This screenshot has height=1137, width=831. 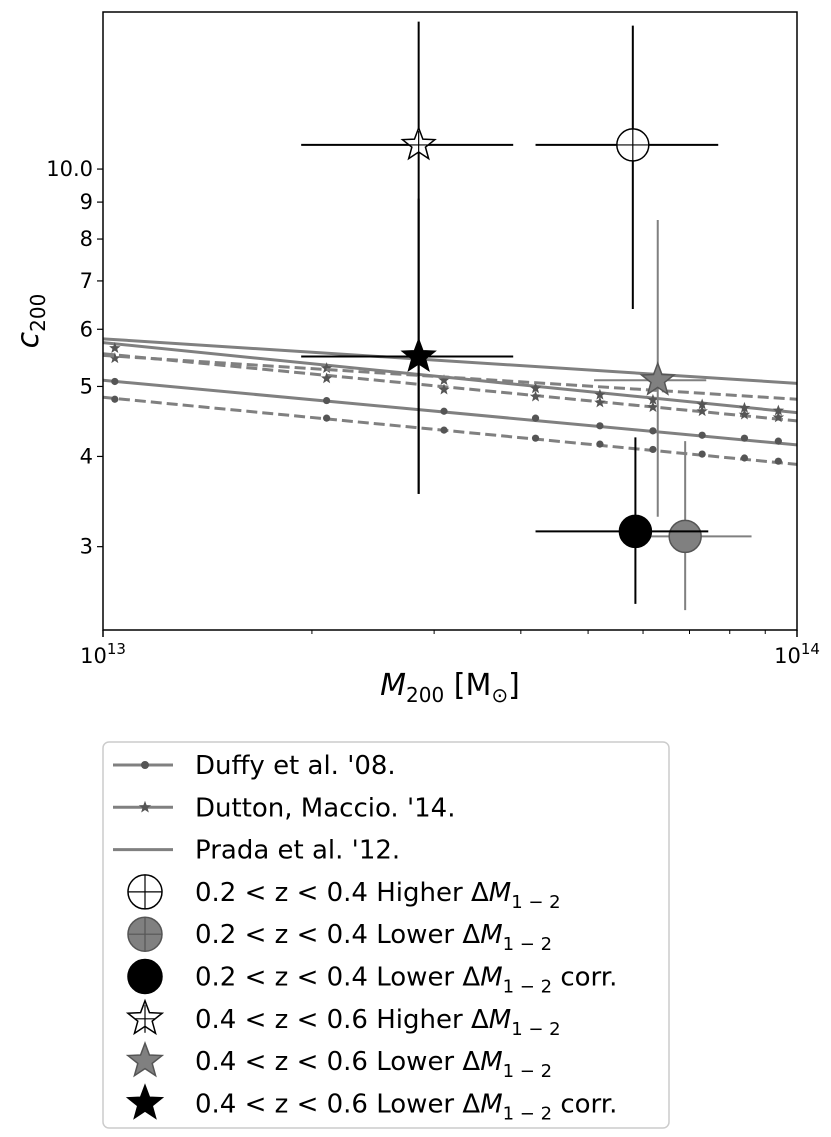 What do you see at coordinates (103, 654) in the screenshot?
I see `x-tick-label-1: 1013` at bounding box center [103, 654].